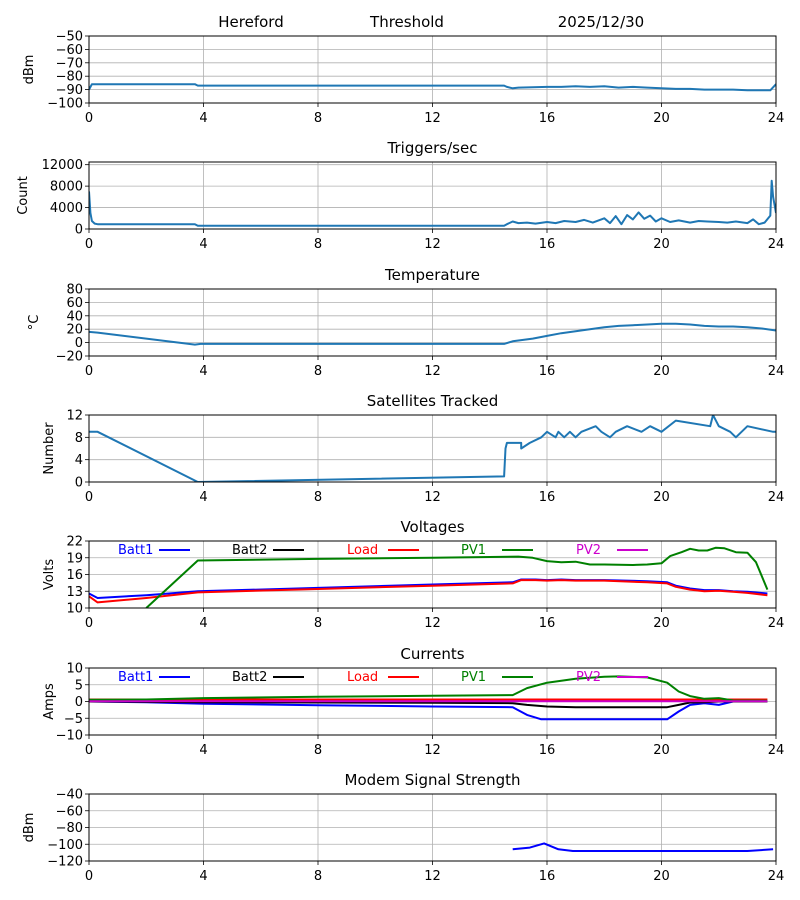  What do you see at coordinates (23, 195) in the screenshot?
I see `y-axis-label: Count` at bounding box center [23, 195].